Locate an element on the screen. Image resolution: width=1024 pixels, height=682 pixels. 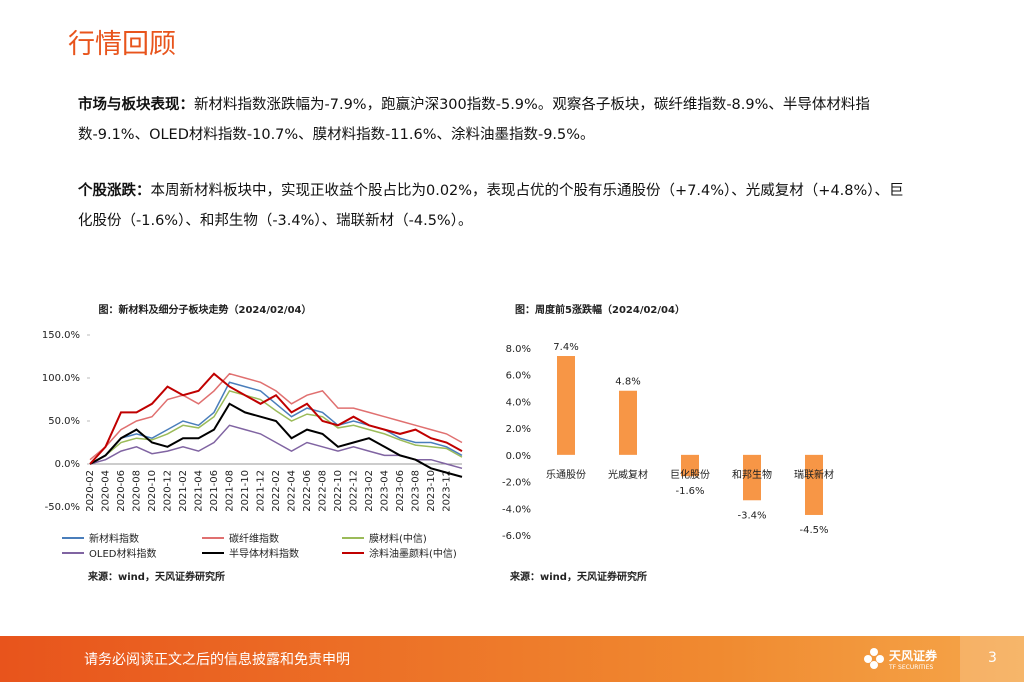
x-tick-label: 2023-10 is located at coordinates (431, 491).